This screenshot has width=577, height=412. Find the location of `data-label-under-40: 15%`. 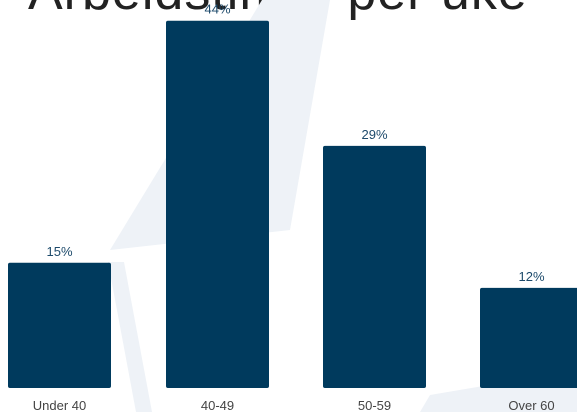

data-label-under-40: 15% is located at coordinates (59, 251).